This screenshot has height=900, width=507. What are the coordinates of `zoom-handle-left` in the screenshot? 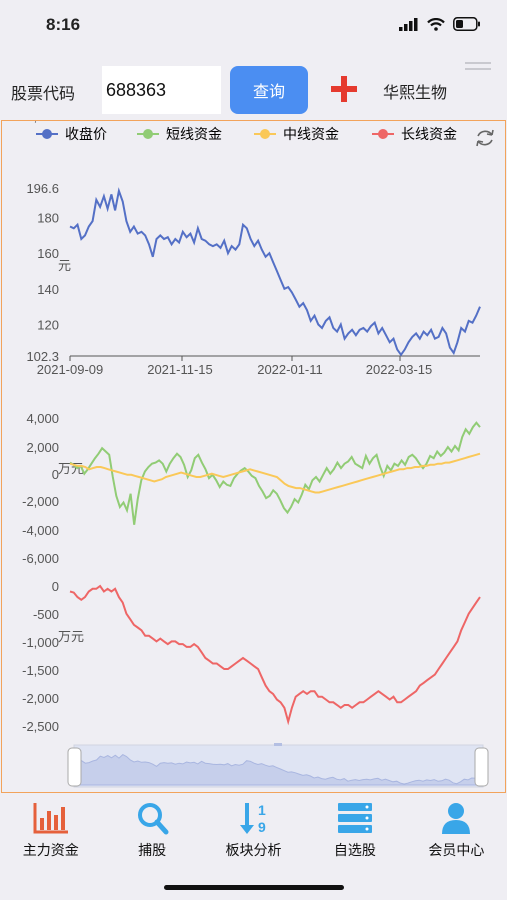 It's located at (74, 767).